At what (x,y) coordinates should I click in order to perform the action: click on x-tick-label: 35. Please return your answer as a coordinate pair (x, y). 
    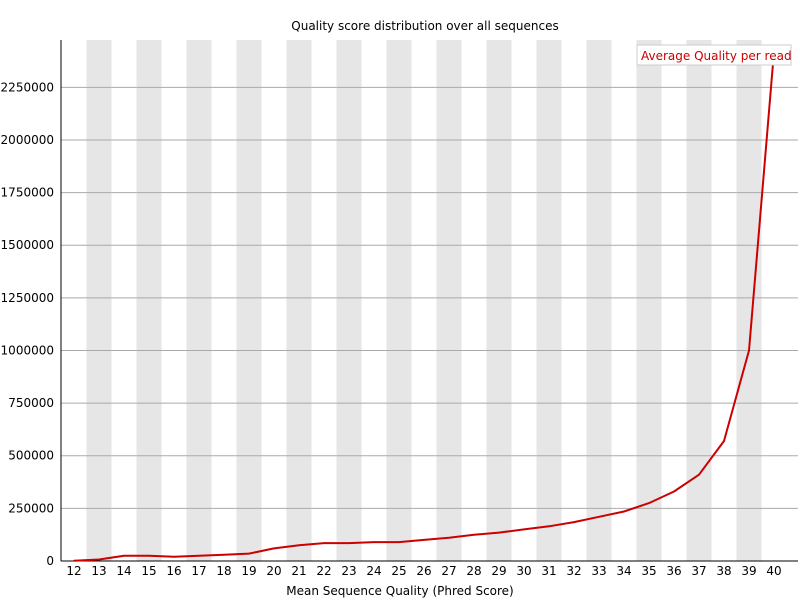
    Looking at the image, I should click on (648, 571).